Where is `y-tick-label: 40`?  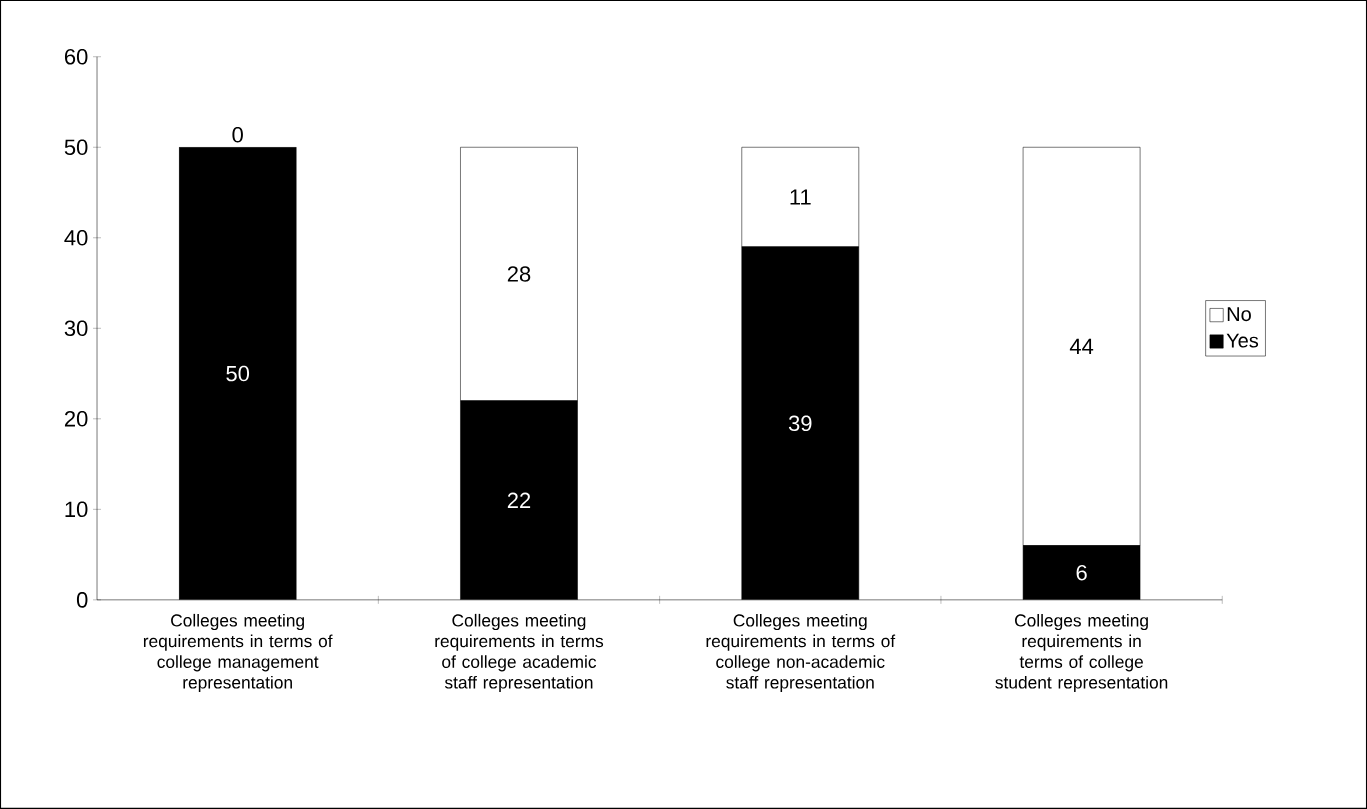 y-tick-label: 40 is located at coordinates (76, 238).